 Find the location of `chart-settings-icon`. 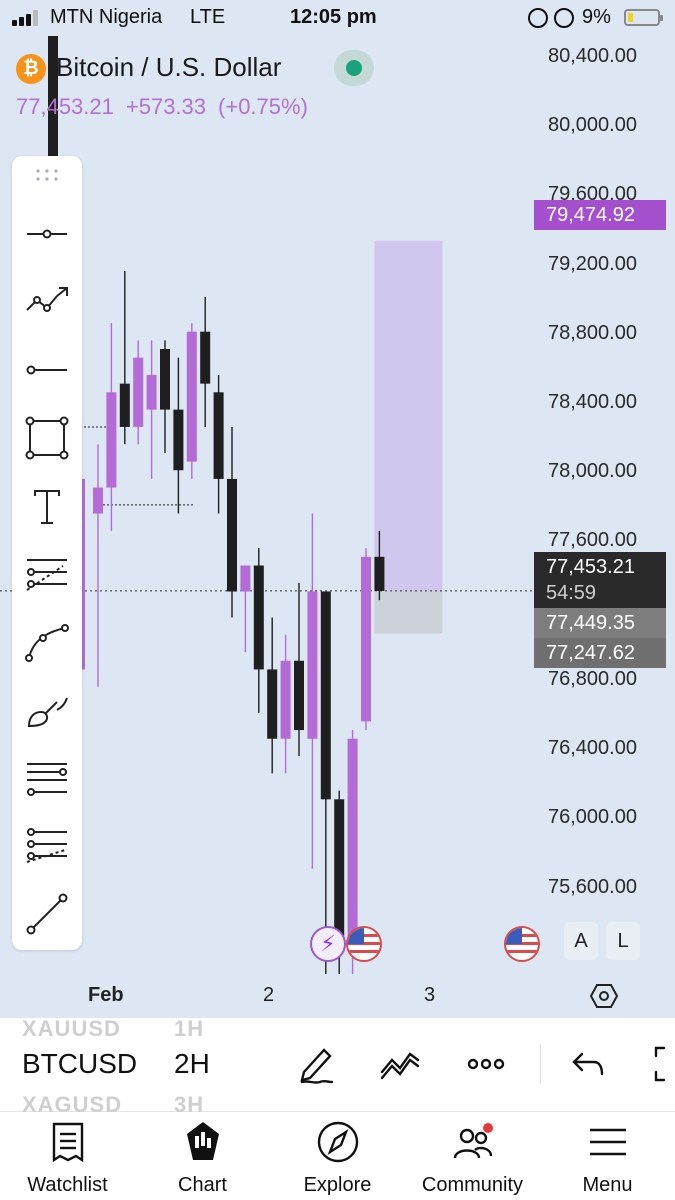

chart-settings-icon is located at coordinates (604, 996).